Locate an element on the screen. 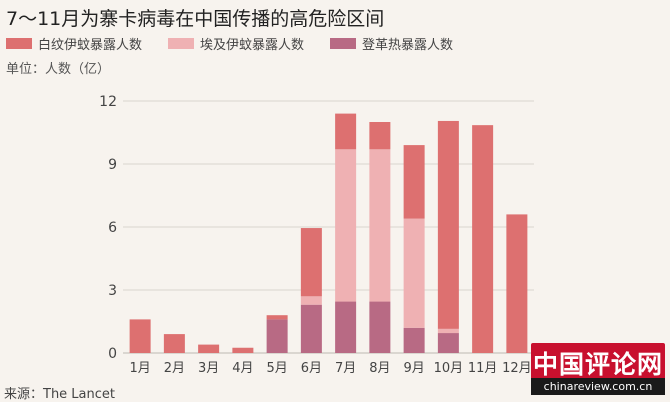  y-tick-label: 12 is located at coordinates (108, 102).